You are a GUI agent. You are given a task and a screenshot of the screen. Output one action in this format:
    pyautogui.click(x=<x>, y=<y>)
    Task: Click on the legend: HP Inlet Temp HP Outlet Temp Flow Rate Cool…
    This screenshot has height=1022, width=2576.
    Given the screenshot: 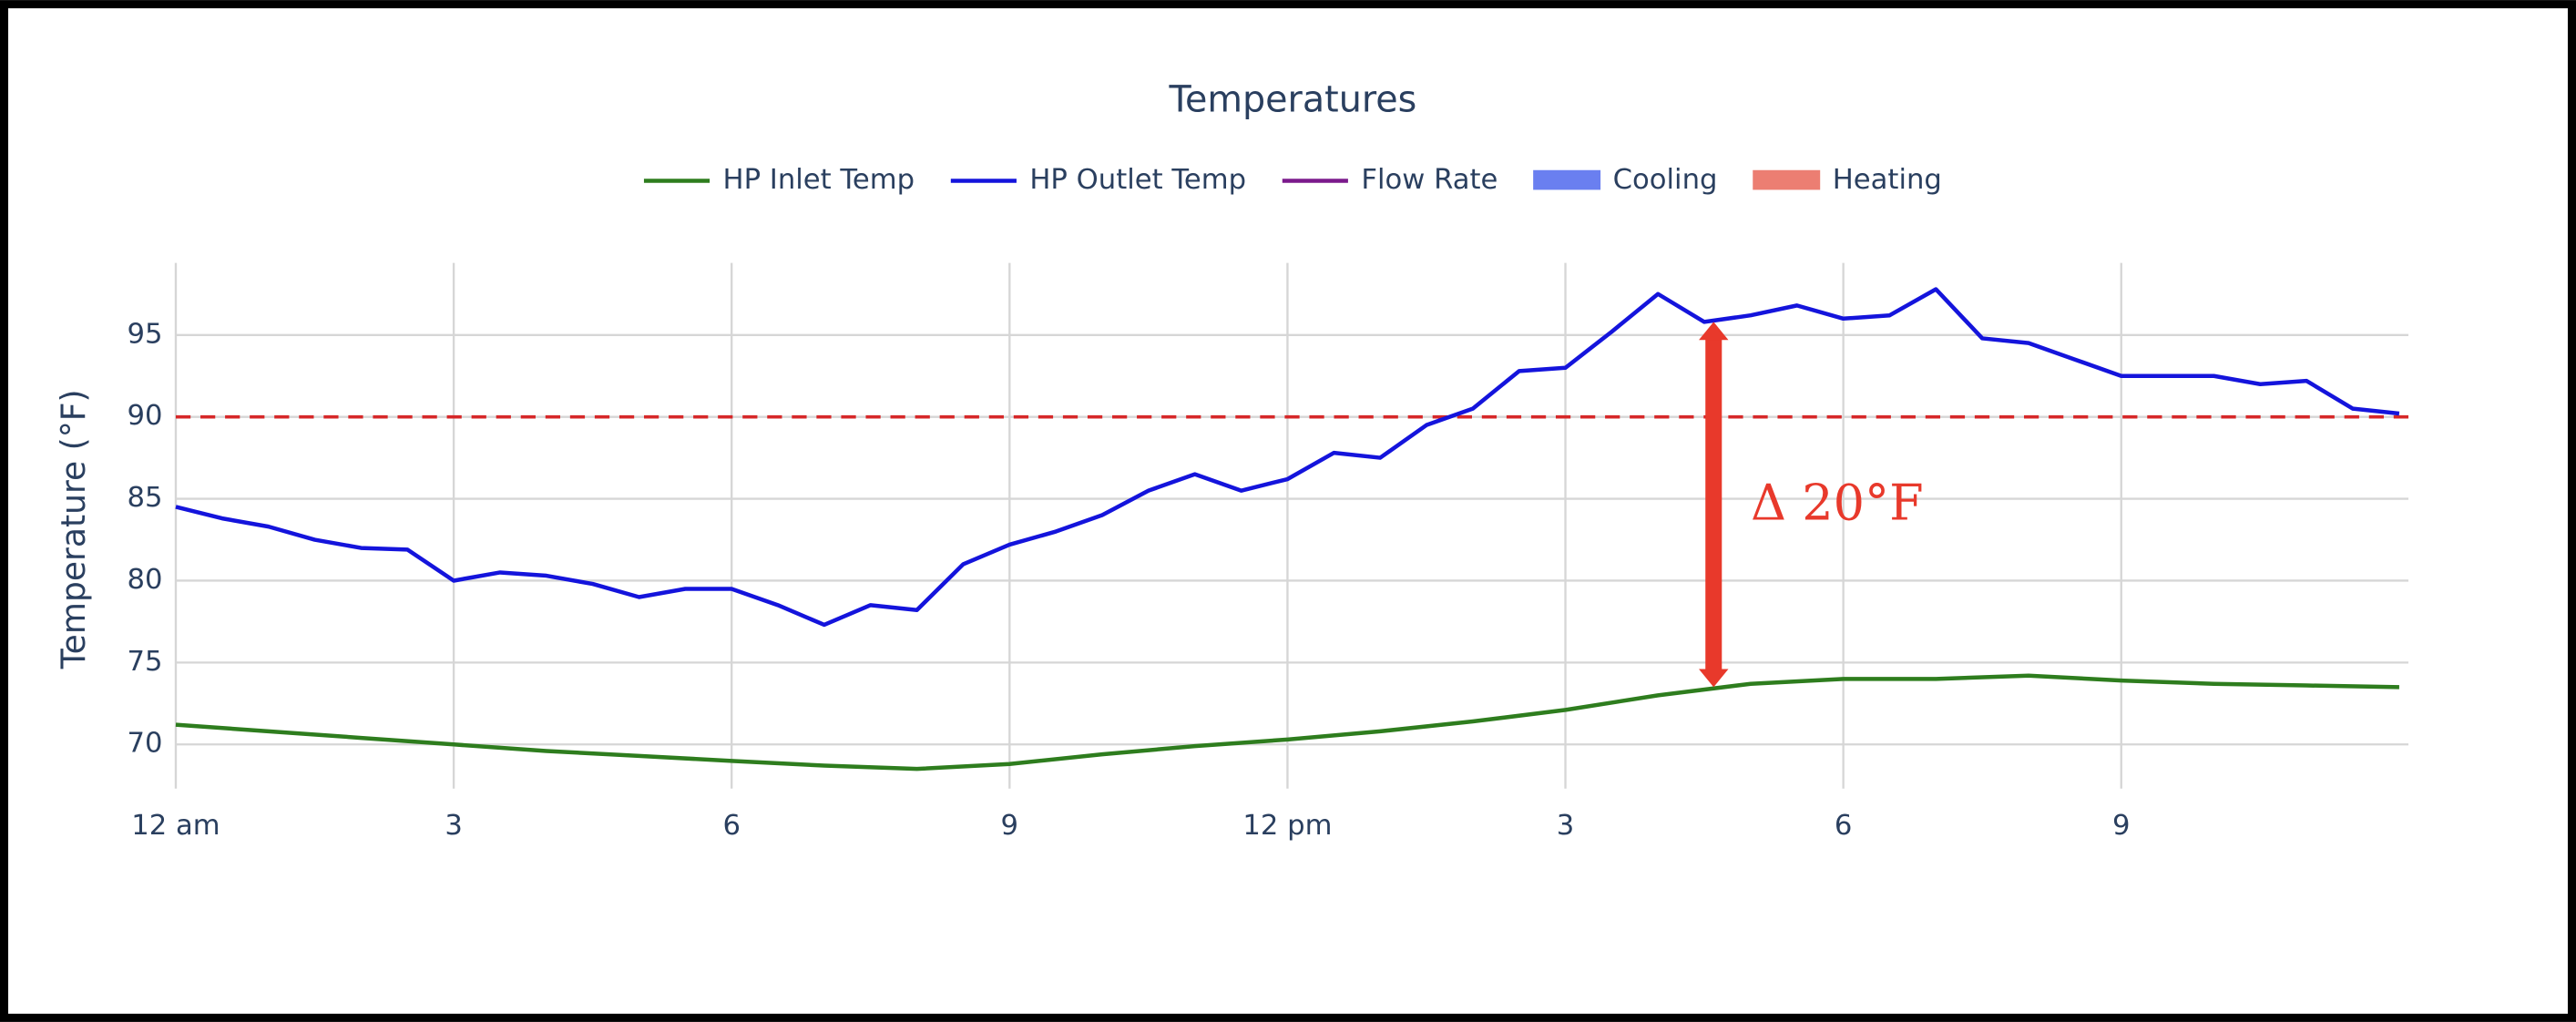 What is the action you would take?
    pyautogui.click(x=1292, y=180)
    